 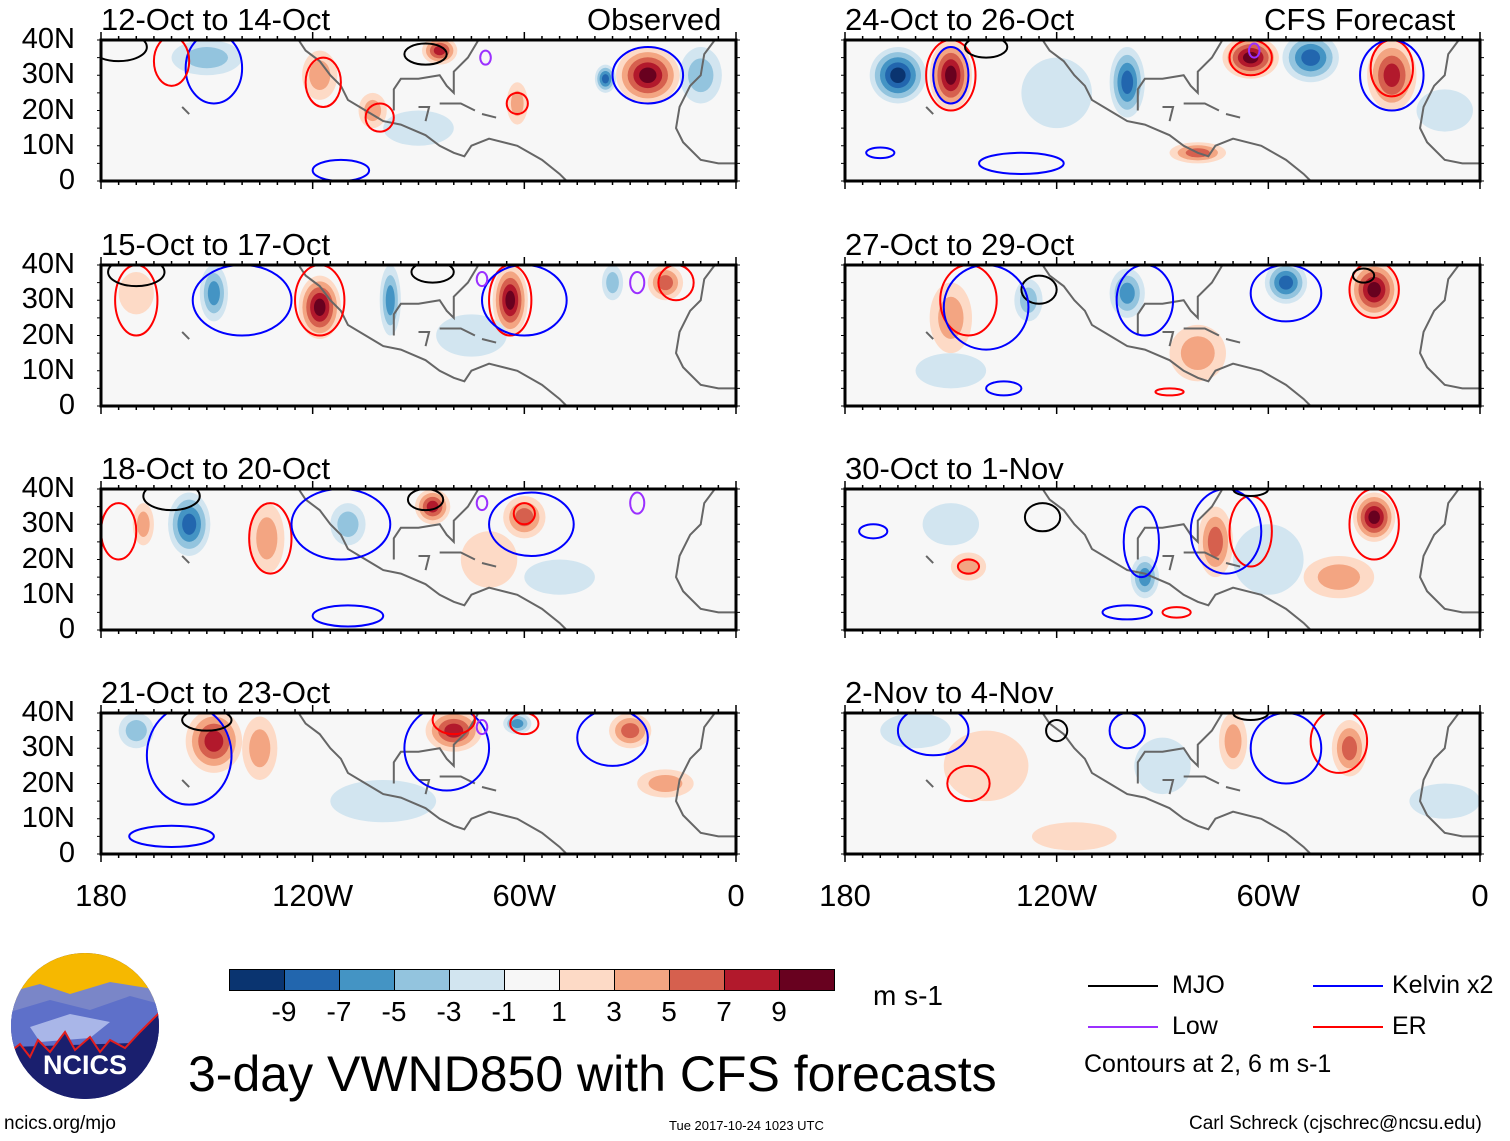 What do you see at coordinates (960, 19) in the screenshot?
I see `panel-title: 24-Oct to 26-Oct` at bounding box center [960, 19].